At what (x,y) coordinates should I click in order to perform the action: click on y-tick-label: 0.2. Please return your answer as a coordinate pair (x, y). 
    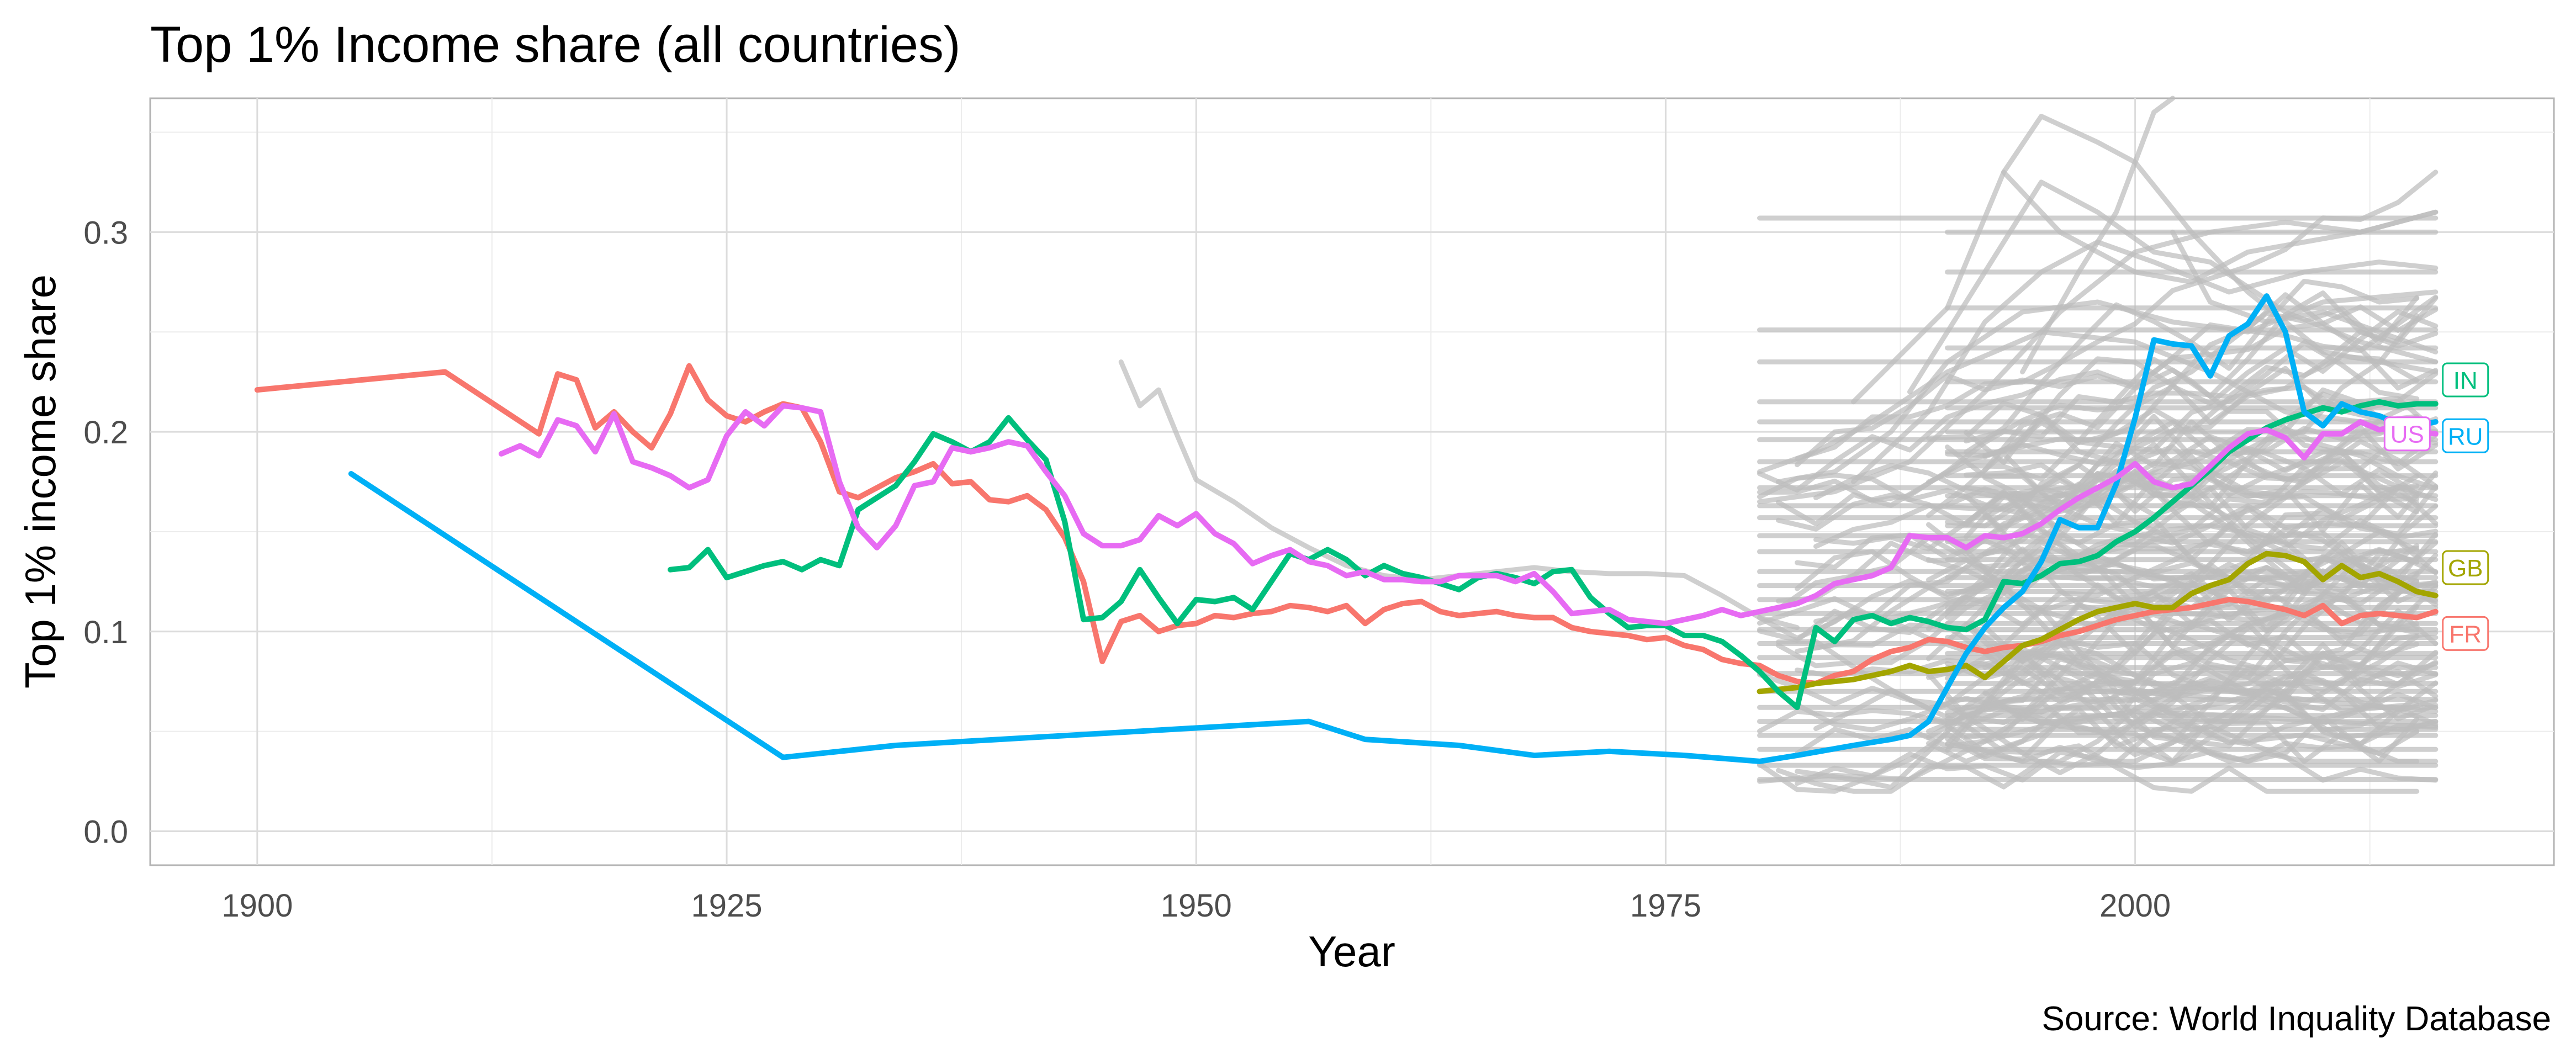
    Looking at the image, I should click on (105, 433).